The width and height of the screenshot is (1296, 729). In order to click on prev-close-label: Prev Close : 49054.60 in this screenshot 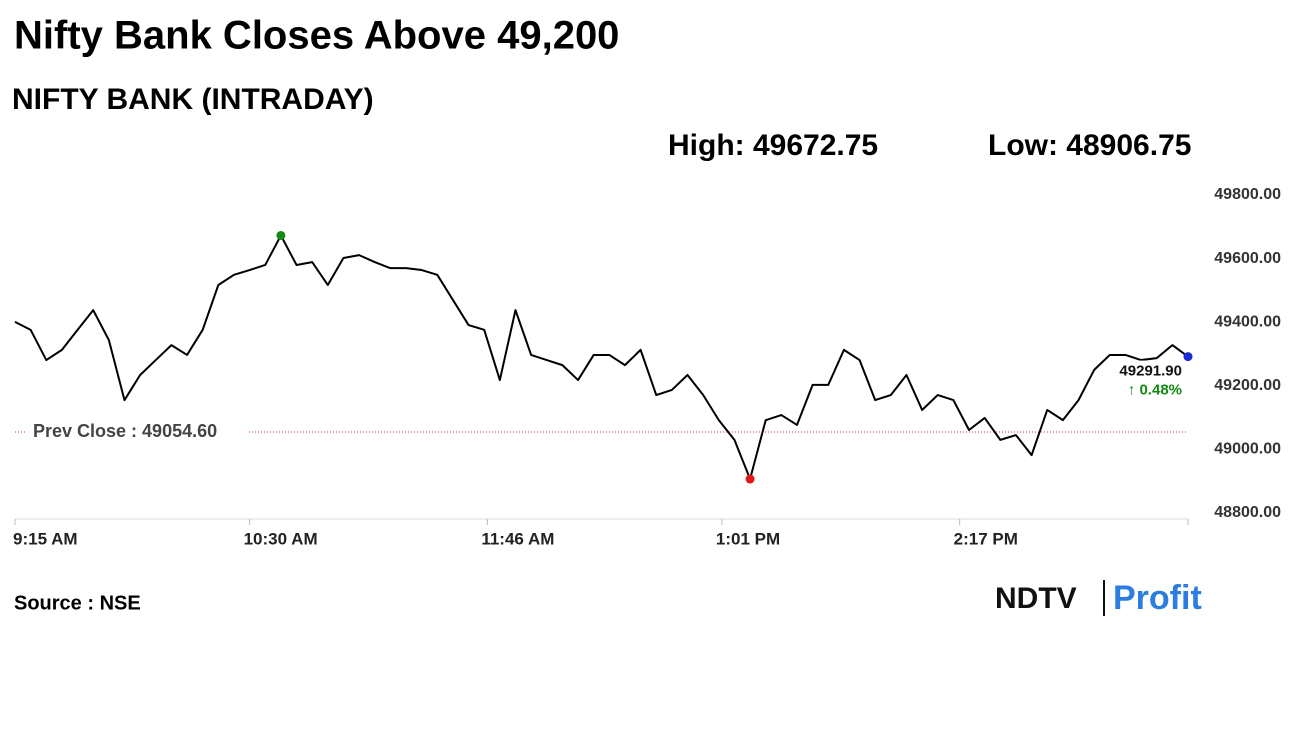, I will do `click(125, 431)`.